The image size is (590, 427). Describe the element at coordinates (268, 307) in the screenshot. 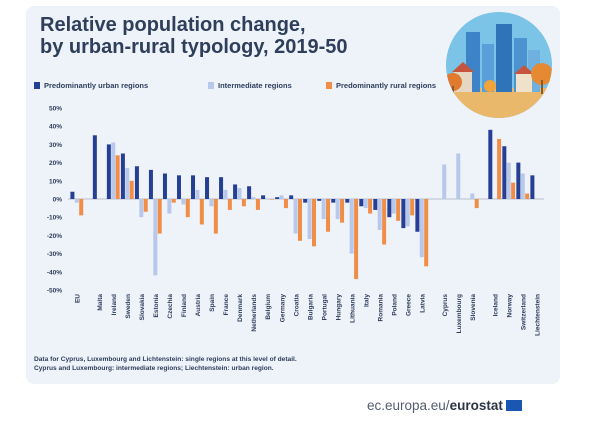

I see `x-tick-label: Belgium` at that location.